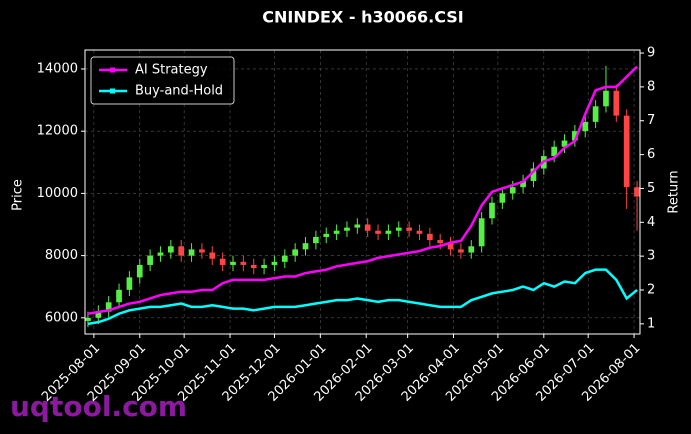 The image size is (691, 434). I want to click on y2-tick-label: 9, so click(651, 53).